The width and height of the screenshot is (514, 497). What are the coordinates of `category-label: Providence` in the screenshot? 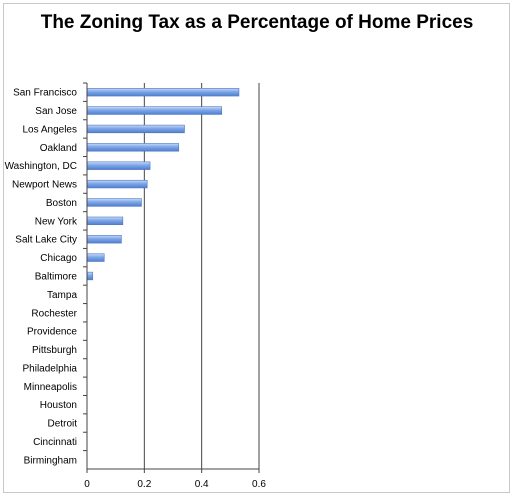 It's located at (52, 332).